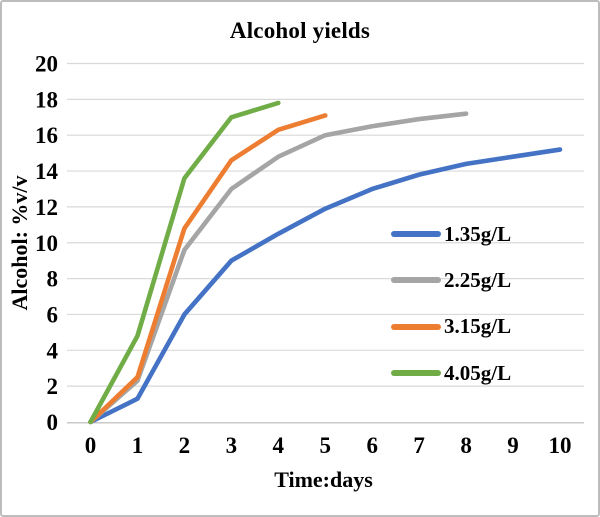  I want to click on legend-entry-3.15g/L: 3.15g/L, so click(451, 327).